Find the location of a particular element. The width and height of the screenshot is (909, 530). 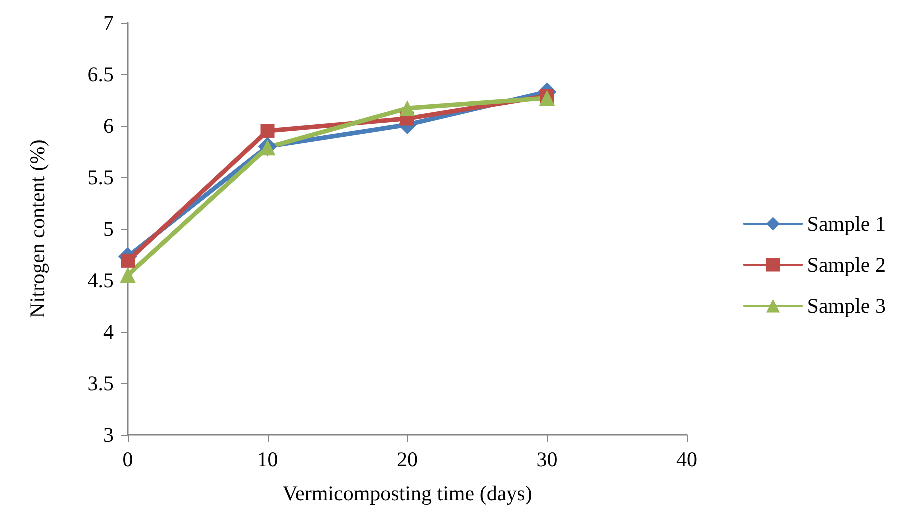

x-tick-label: 0 is located at coordinates (128, 460).